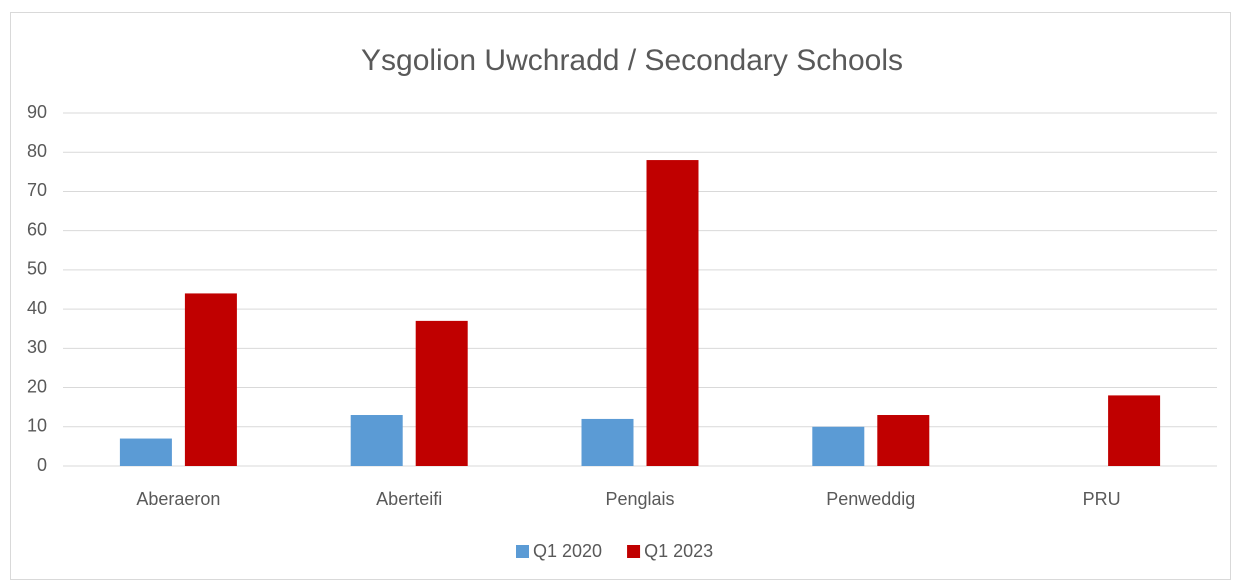 The image size is (1233, 581). Describe the element at coordinates (37, 386) in the screenshot. I see `y-tick-label: 20` at that location.